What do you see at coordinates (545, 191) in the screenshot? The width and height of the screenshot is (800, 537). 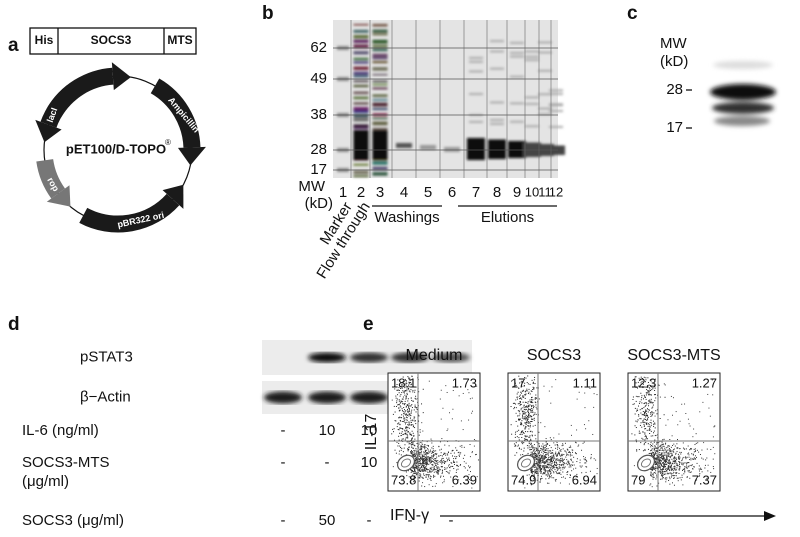 I see `lane-number: 11` at bounding box center [545, 191].